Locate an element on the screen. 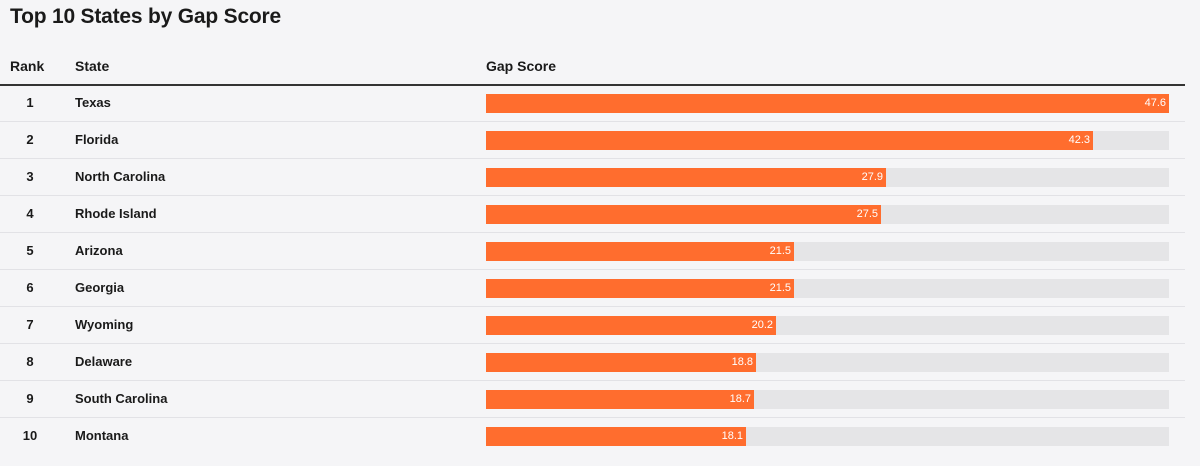 This screenshot has height=466, width=1200. gap-score-value-label: 42.3 is located at coordinates (1079, 140).